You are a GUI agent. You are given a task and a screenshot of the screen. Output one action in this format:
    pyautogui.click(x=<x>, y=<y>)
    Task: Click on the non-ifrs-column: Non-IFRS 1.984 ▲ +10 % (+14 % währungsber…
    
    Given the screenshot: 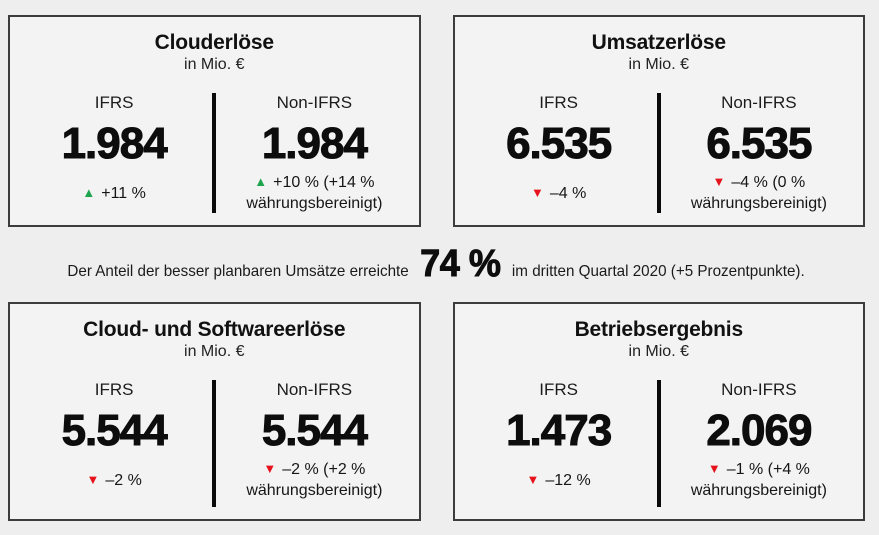 What is the action you would take?
    pyautogui.click(x=314, y=155)
    